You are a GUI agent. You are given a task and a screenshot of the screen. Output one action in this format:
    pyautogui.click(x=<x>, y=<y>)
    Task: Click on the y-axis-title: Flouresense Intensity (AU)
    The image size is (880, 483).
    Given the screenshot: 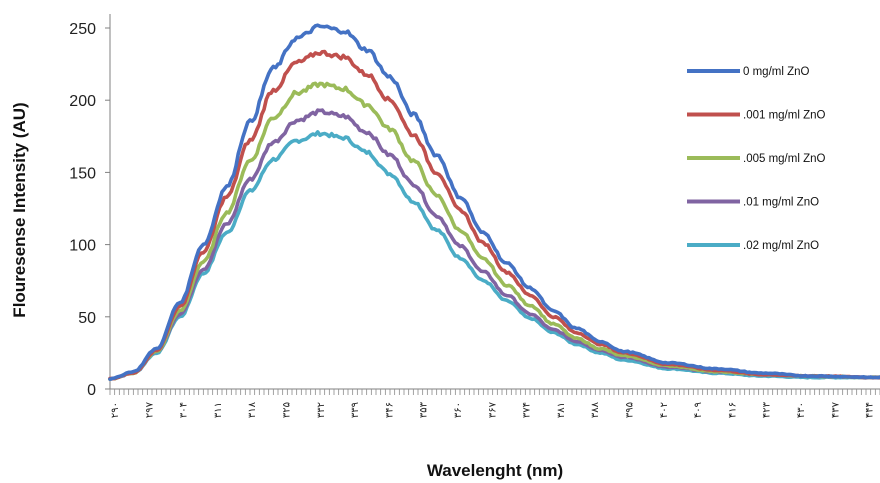 What is the action you would take?
    pyautogui.click(x=19, y=209)
    